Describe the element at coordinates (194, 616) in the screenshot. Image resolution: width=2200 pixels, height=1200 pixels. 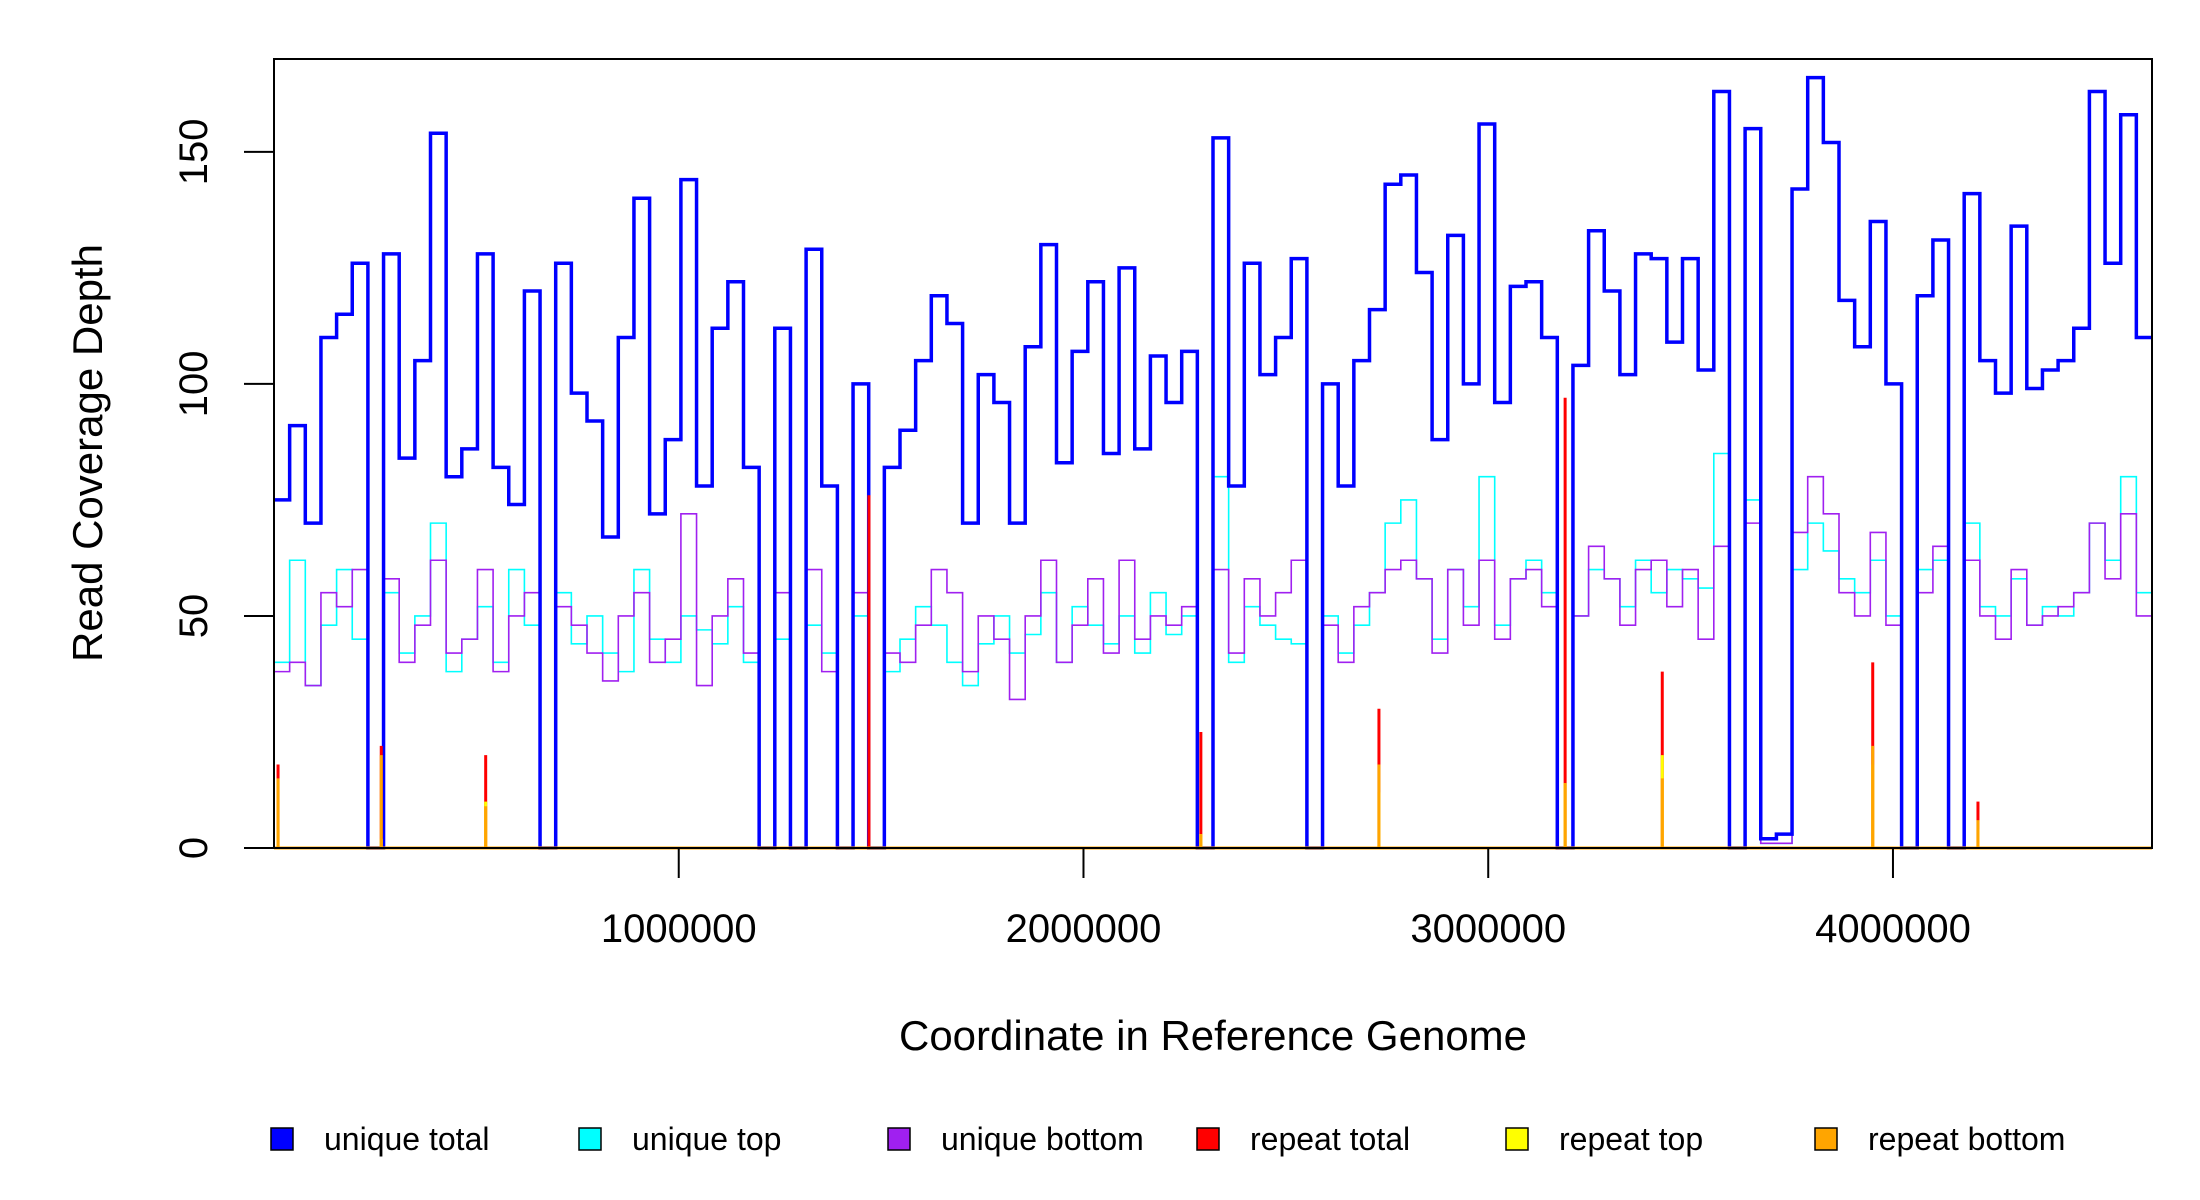
I see `y-tick-label: 50` at that location.